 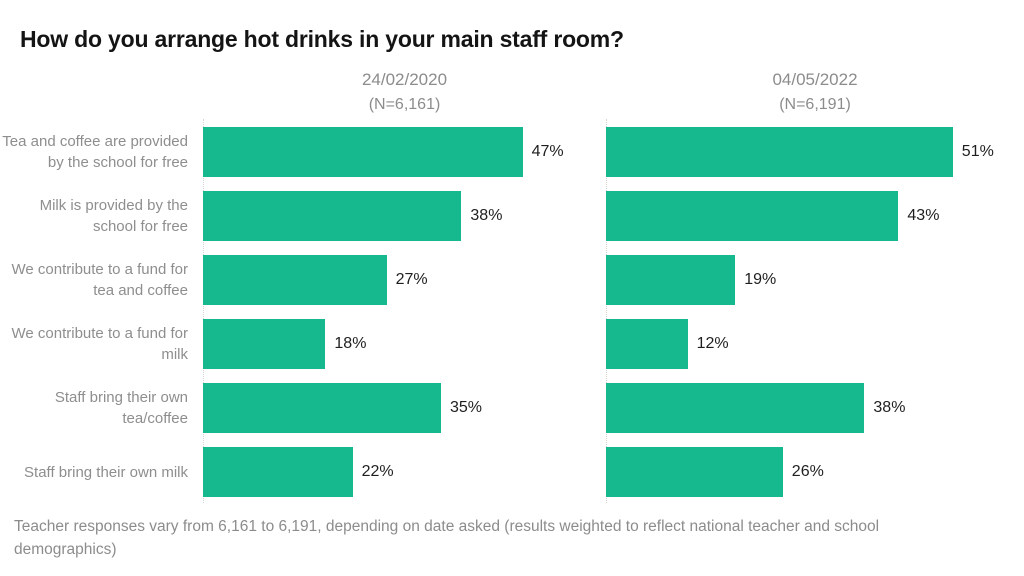 I want to click on bar-value-label: 18%, so click(x=350, y=343).